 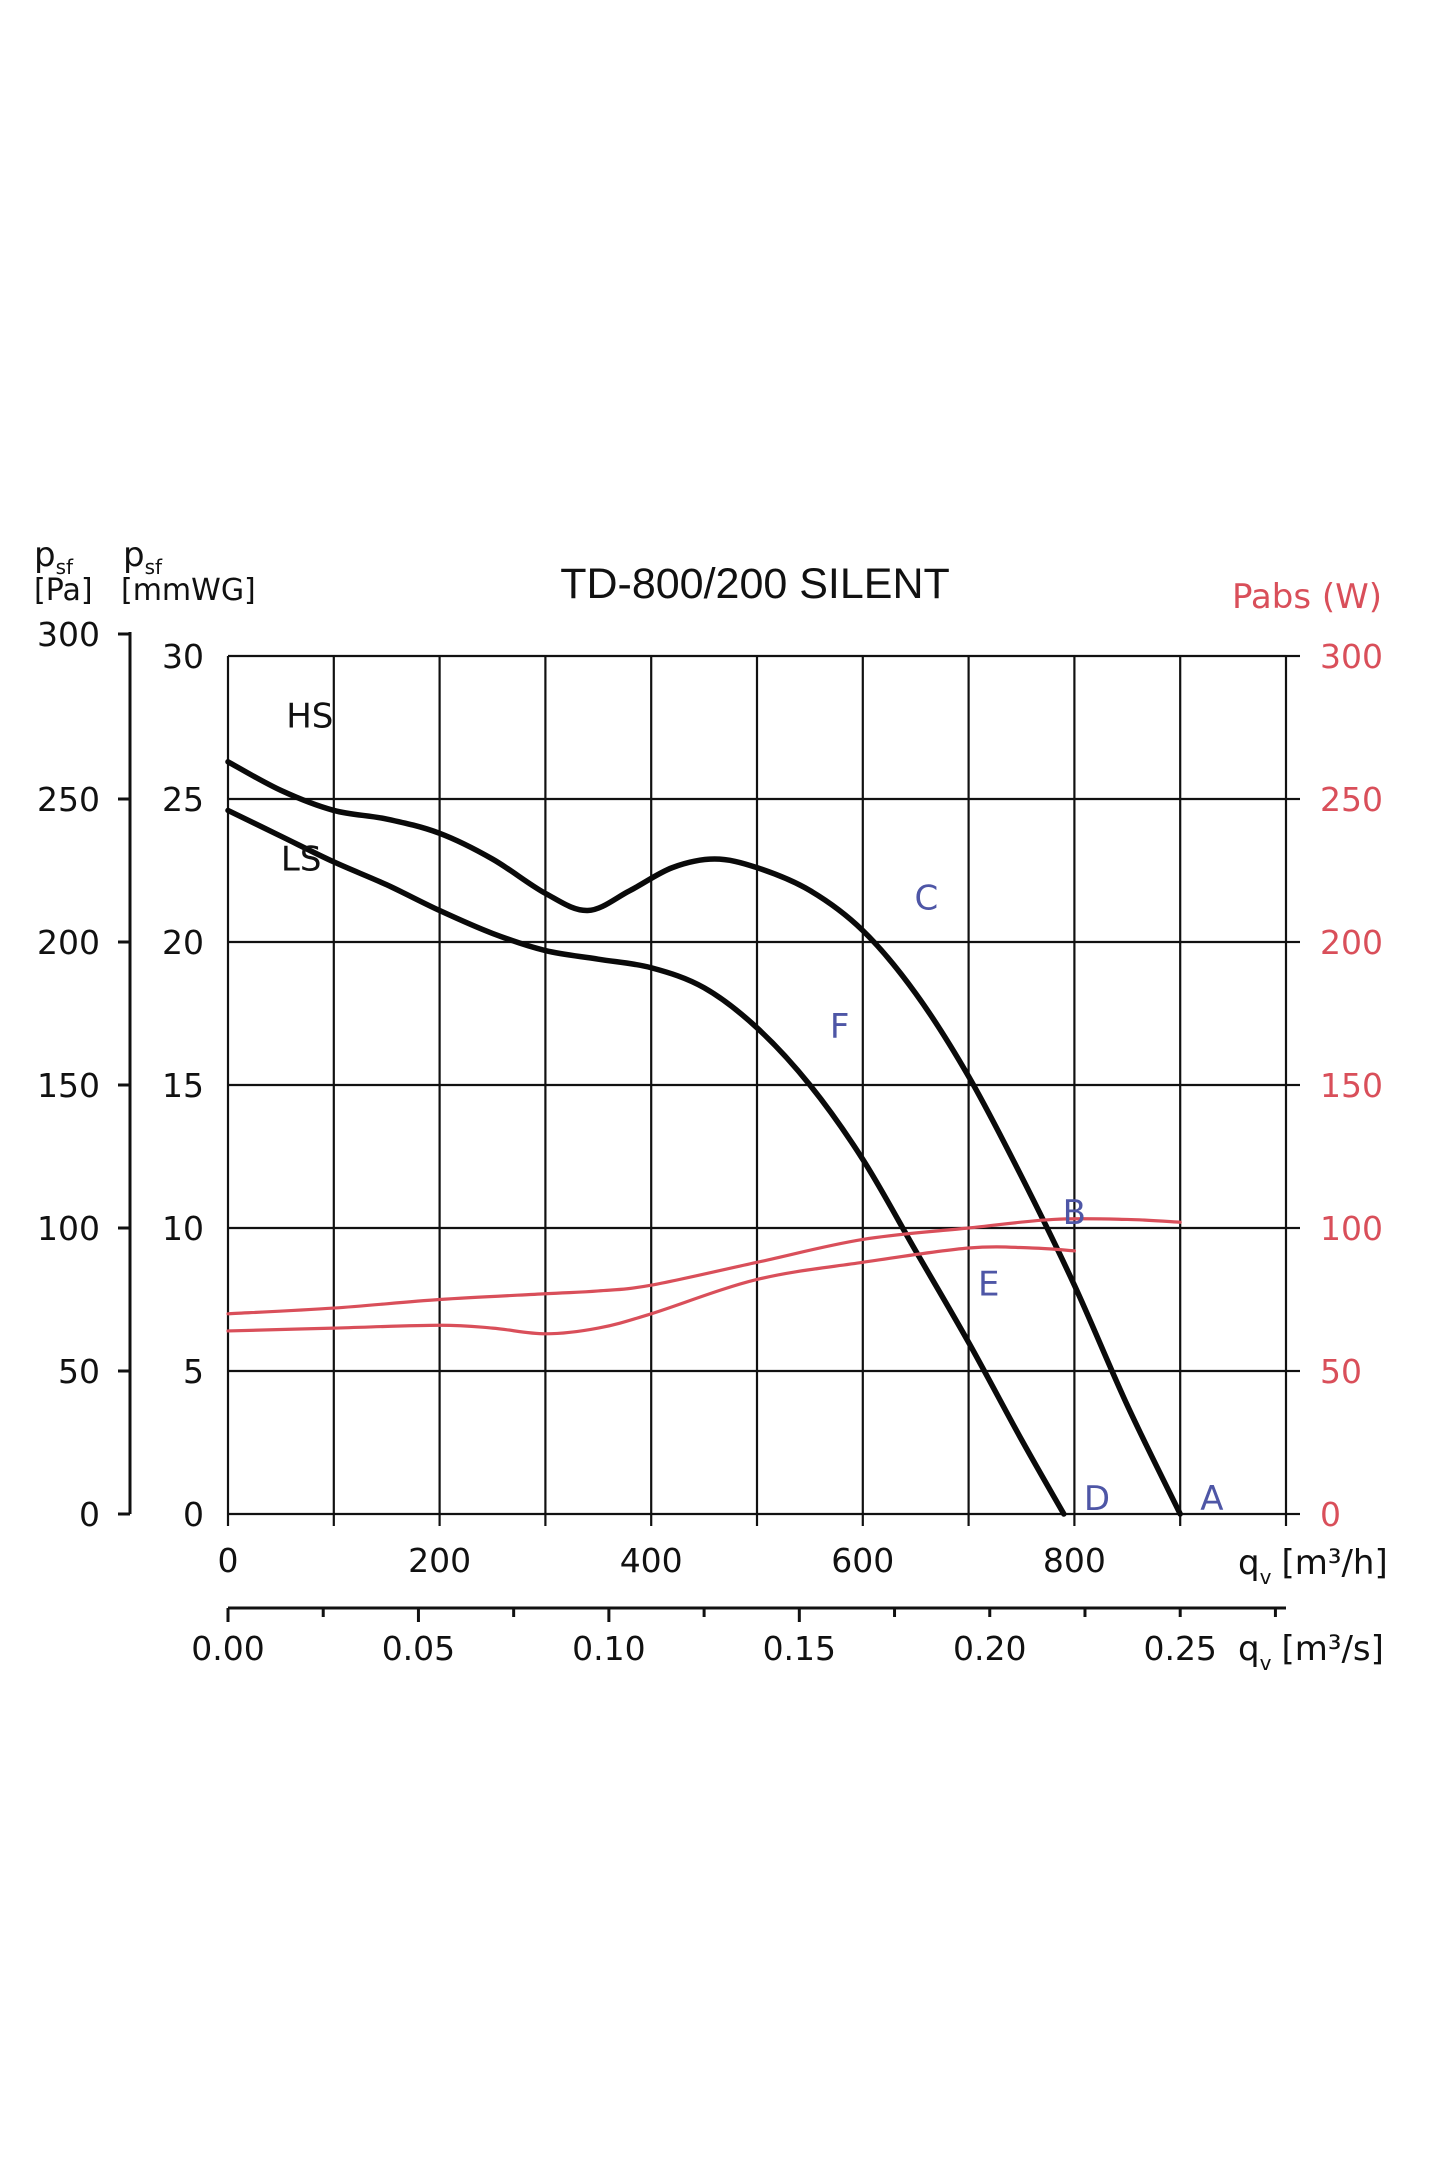 What do you see at coordinates (1074, 1560) in the screenshot?
I see `x-primary-tick-label: 800` at bounding box center [1074, 1560].